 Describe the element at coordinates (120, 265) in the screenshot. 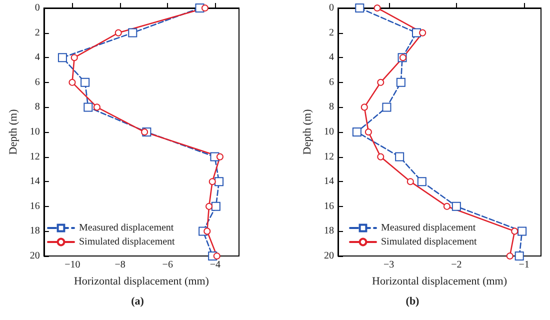

I see `x-tick-label: −8` at that location.